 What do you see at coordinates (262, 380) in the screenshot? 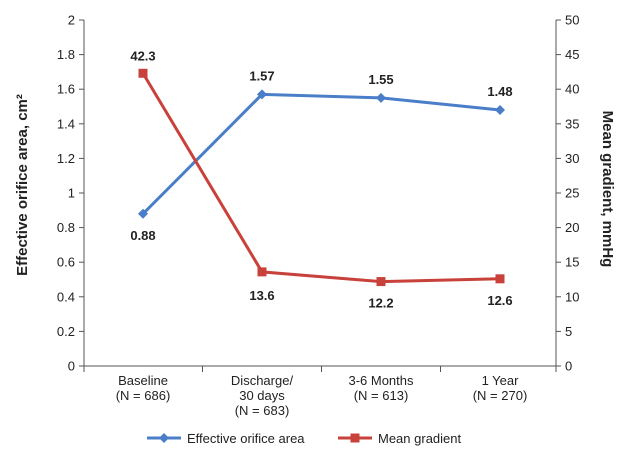
I see `category-label-line: Discharge/` at bounding box center [262, 380].